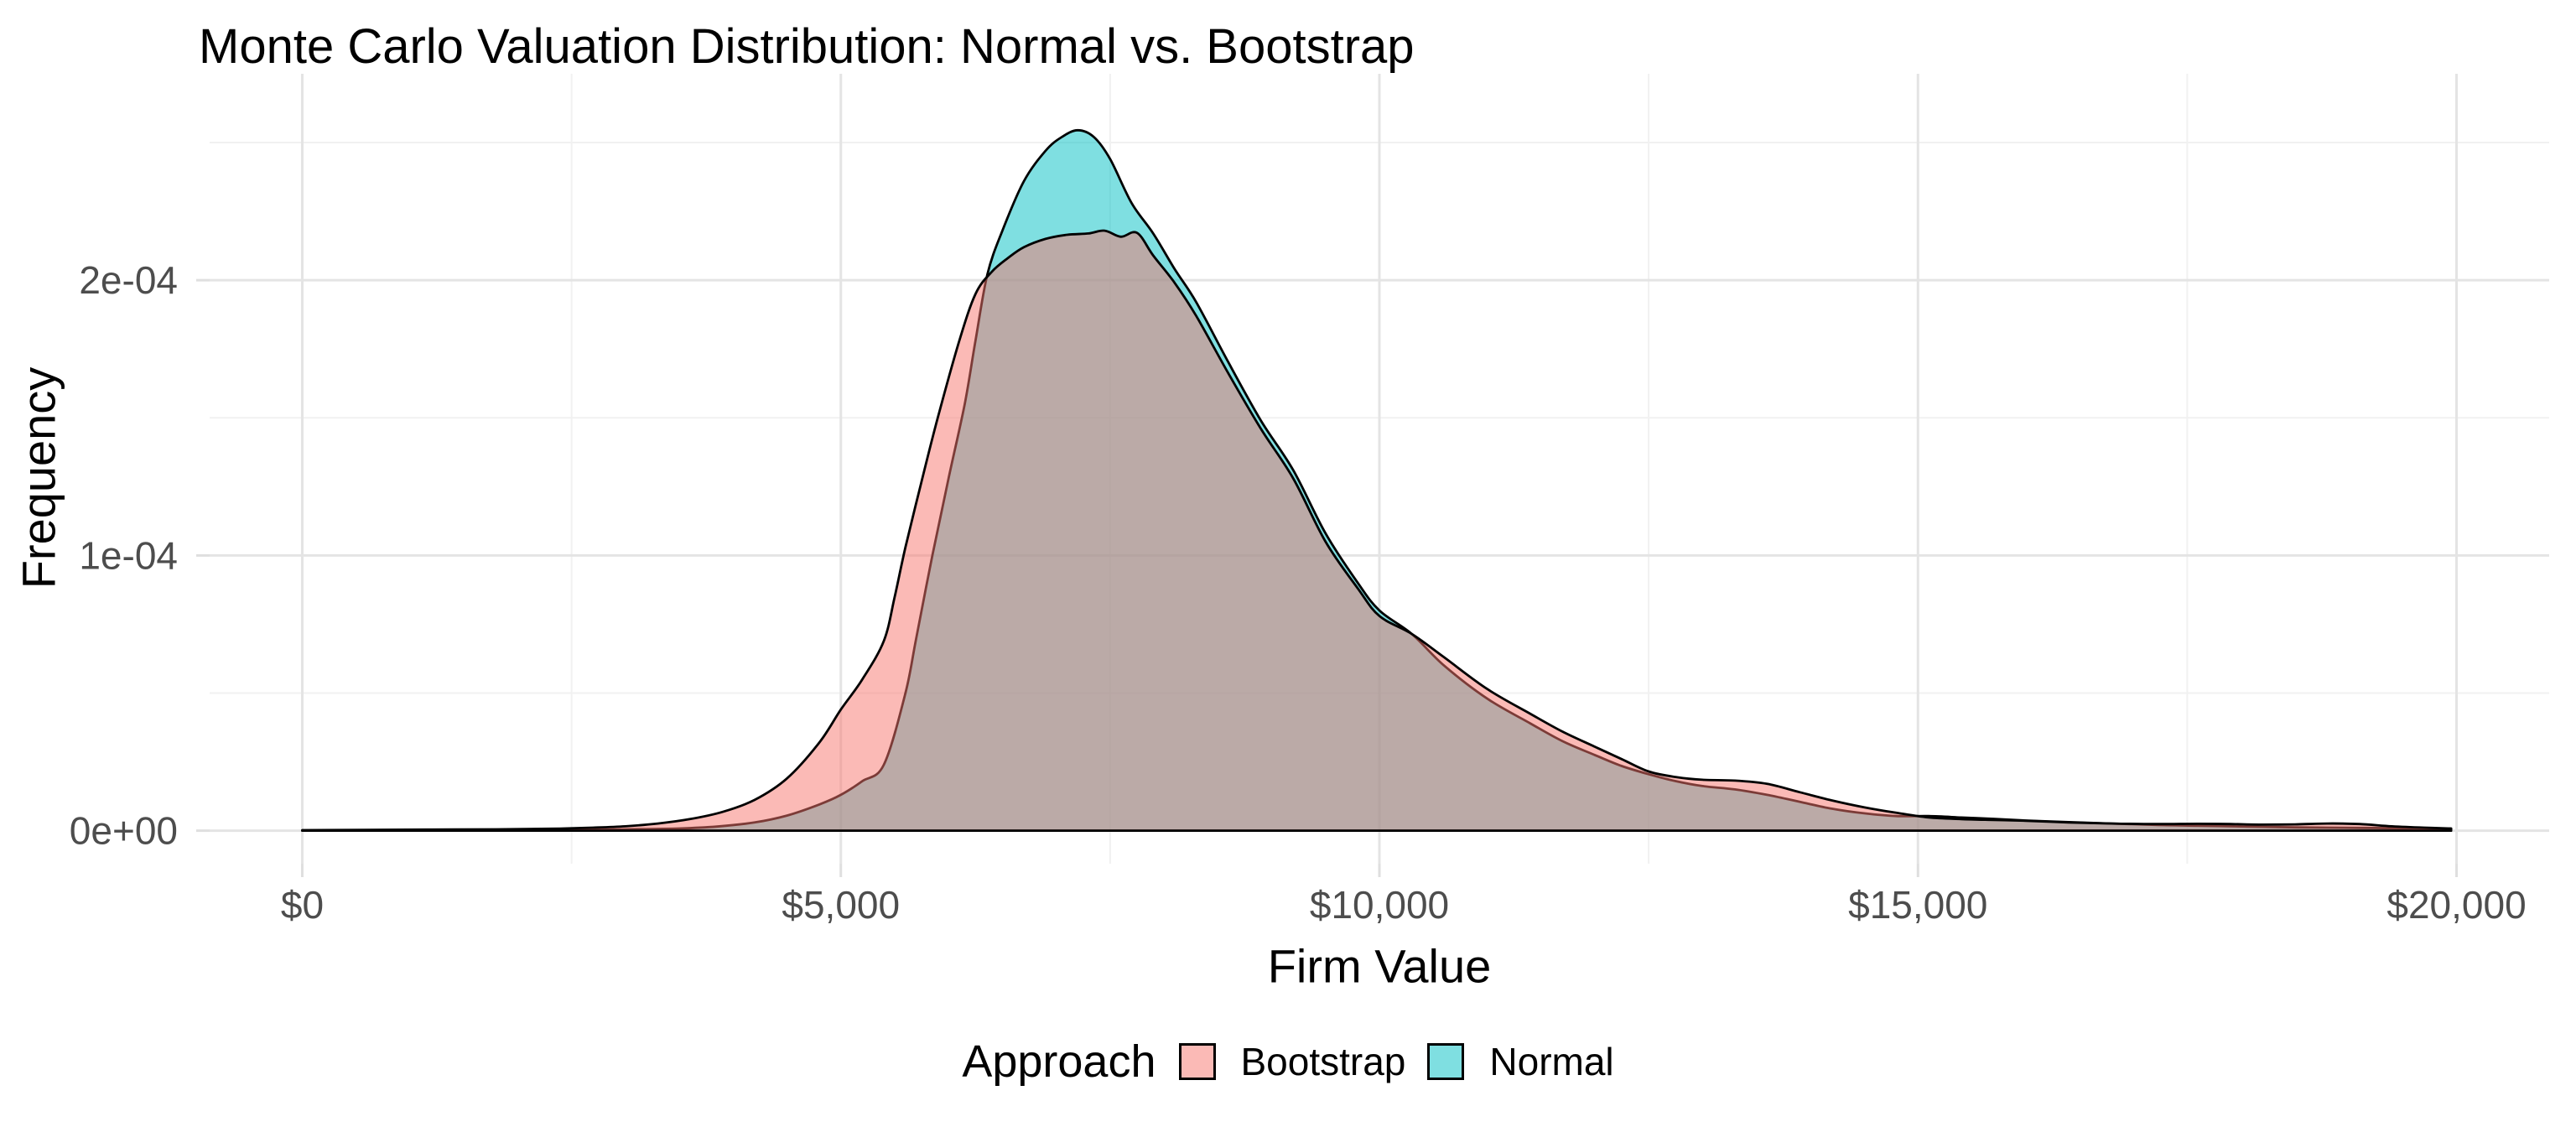  What do you see at coordinates (124, 831) in the screenshot?
I see `y-tick-label: 0e+00` at bounding box center [124, 831].